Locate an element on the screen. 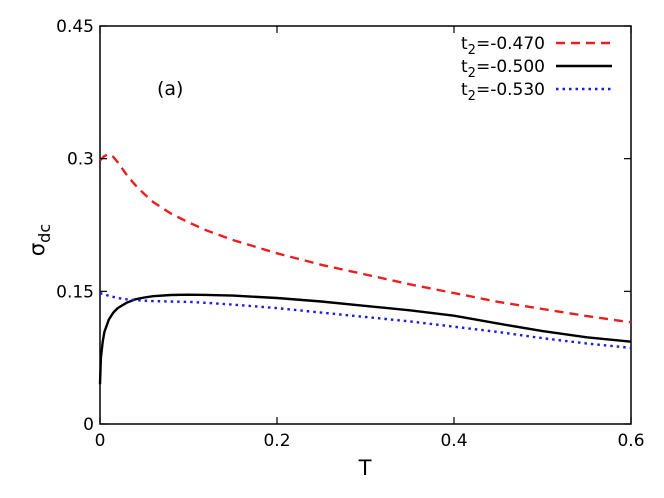 The image size is (664, 498). legend-label-value: =-0.500 is located at coordinates (510, 67).